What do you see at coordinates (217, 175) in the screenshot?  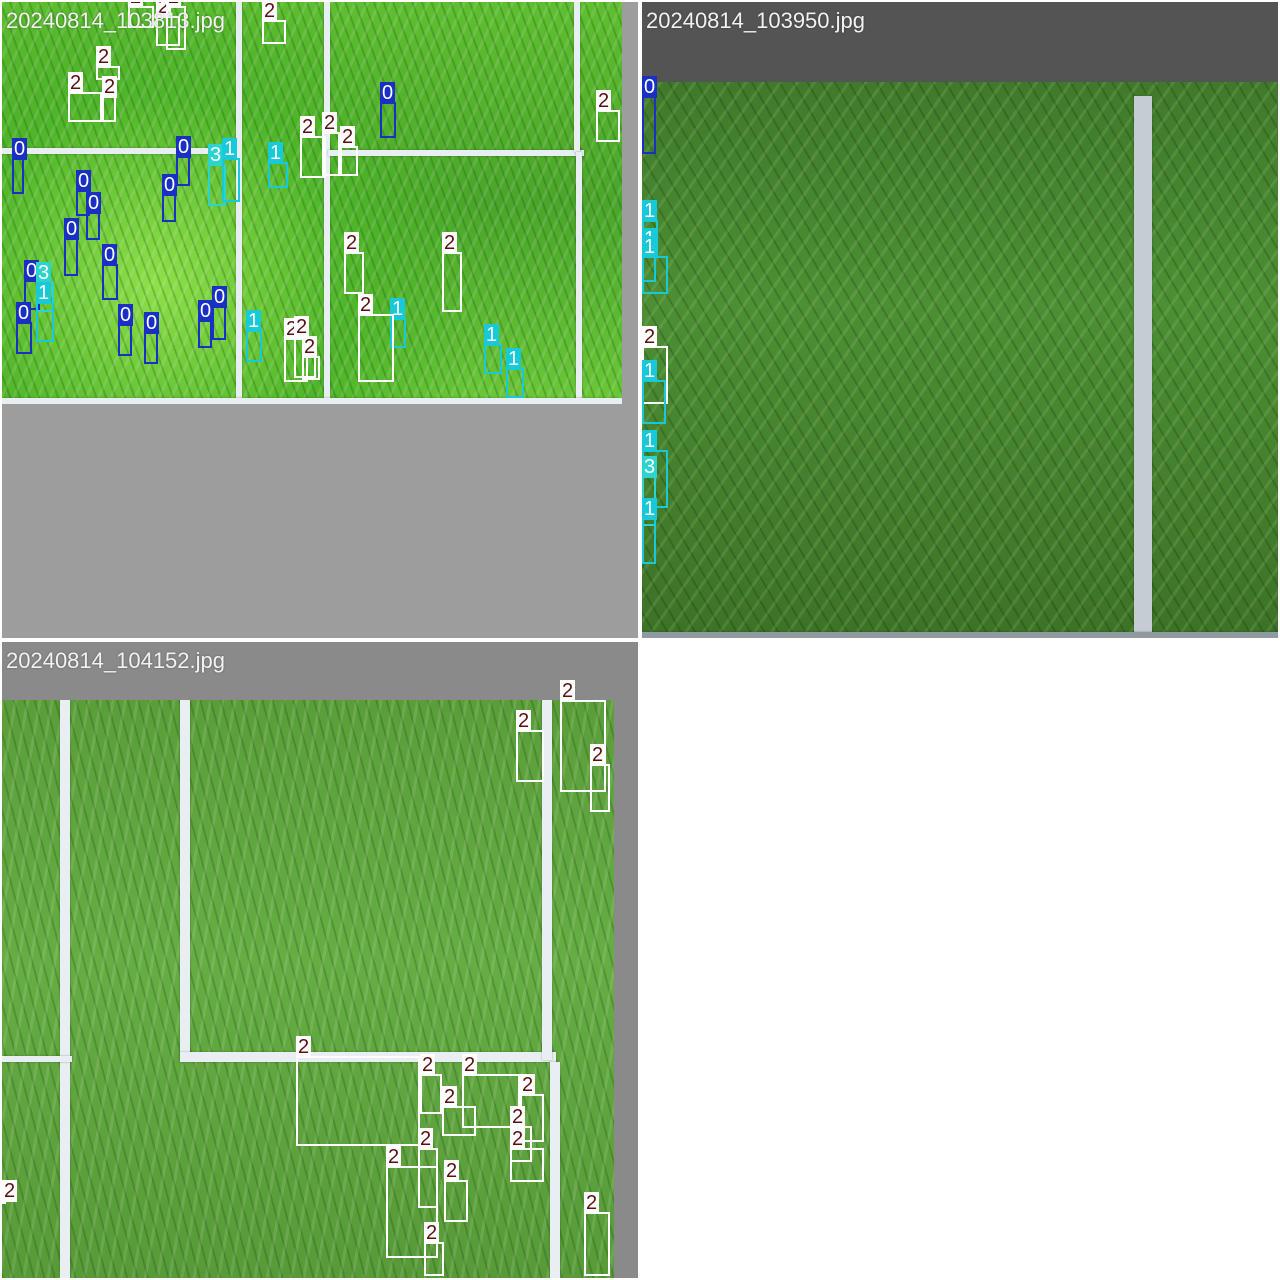 I see `detection-box-class-3: 3` at bounding box center [217, 175].